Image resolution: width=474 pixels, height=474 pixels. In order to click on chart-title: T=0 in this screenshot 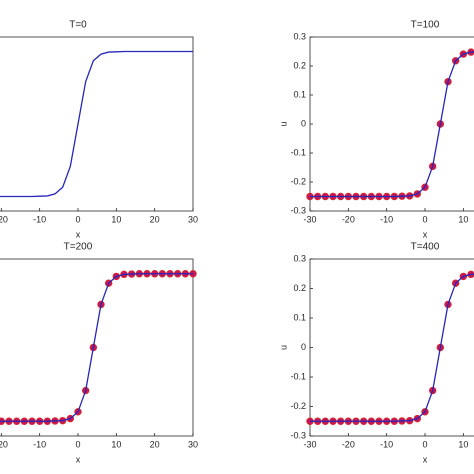, I will do `click(78, 25)`.